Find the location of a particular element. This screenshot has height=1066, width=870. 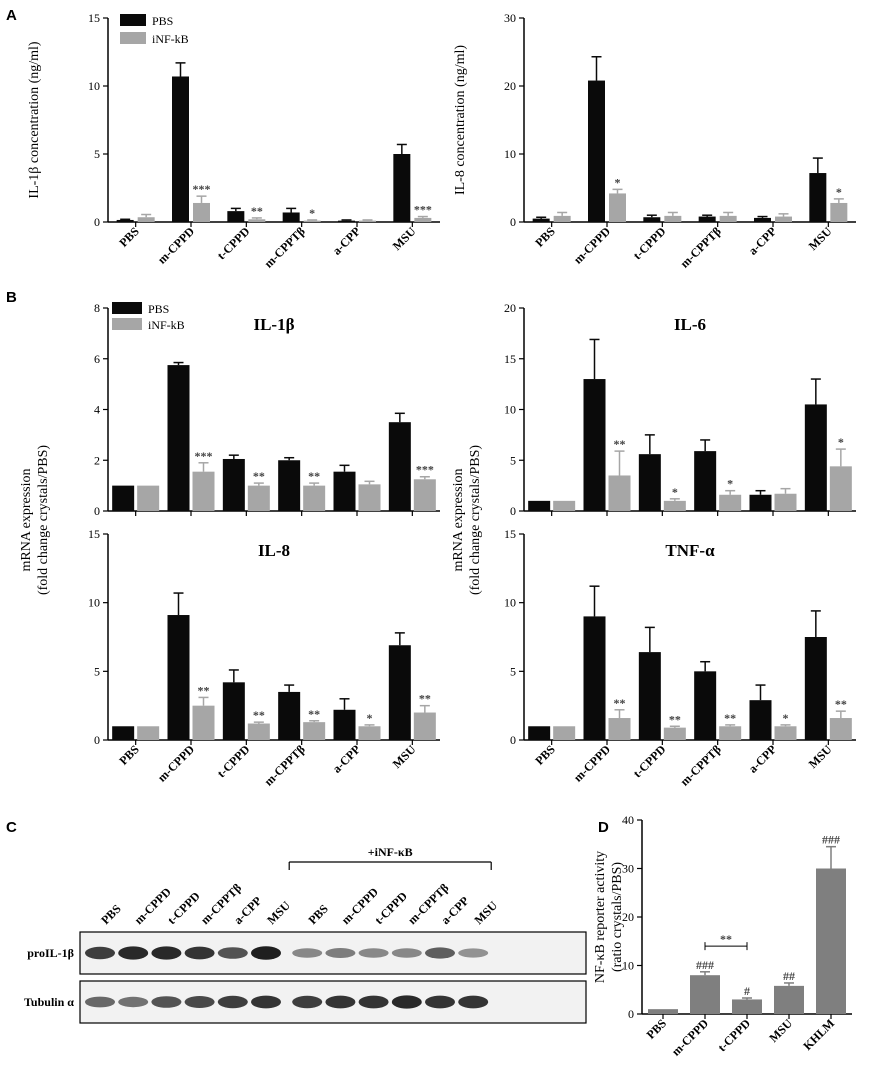

b4-category-label: PBS is located at coordinates (545, 755).